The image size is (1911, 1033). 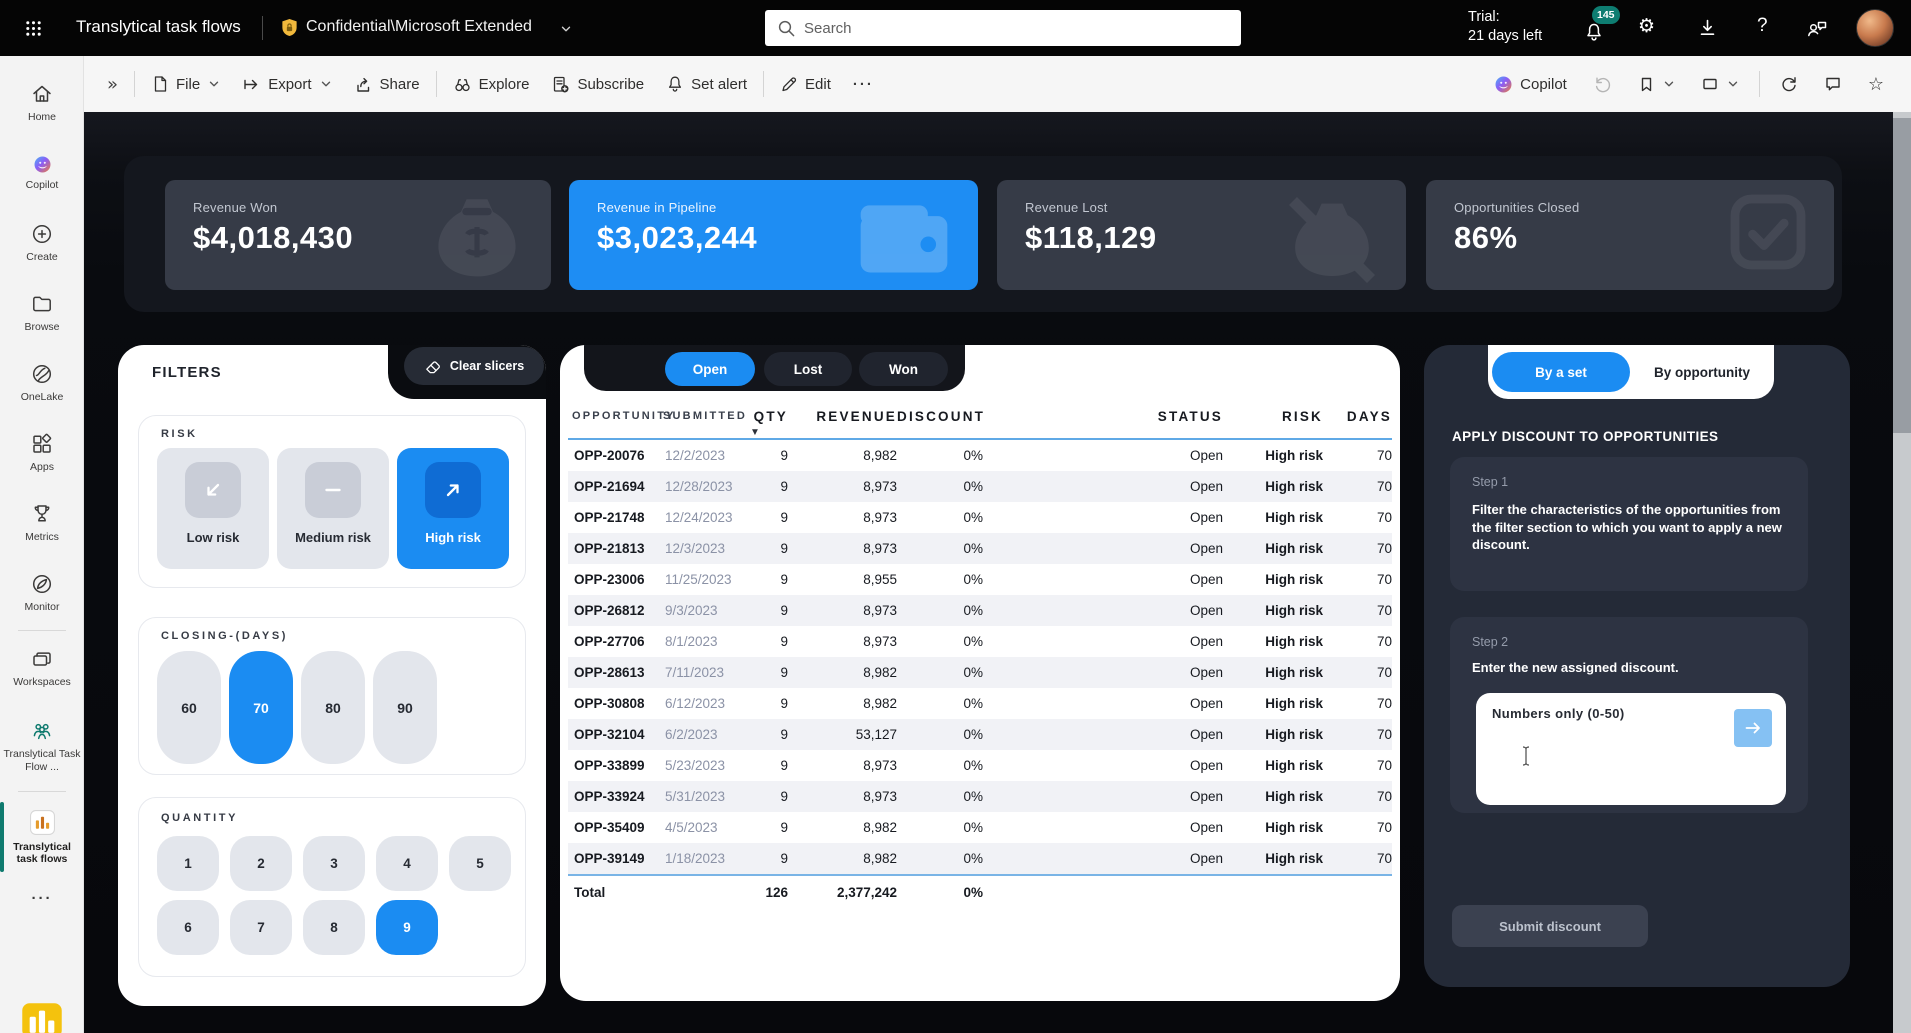 I want to click on help-icon: ?, so click(x=1762, y=25).